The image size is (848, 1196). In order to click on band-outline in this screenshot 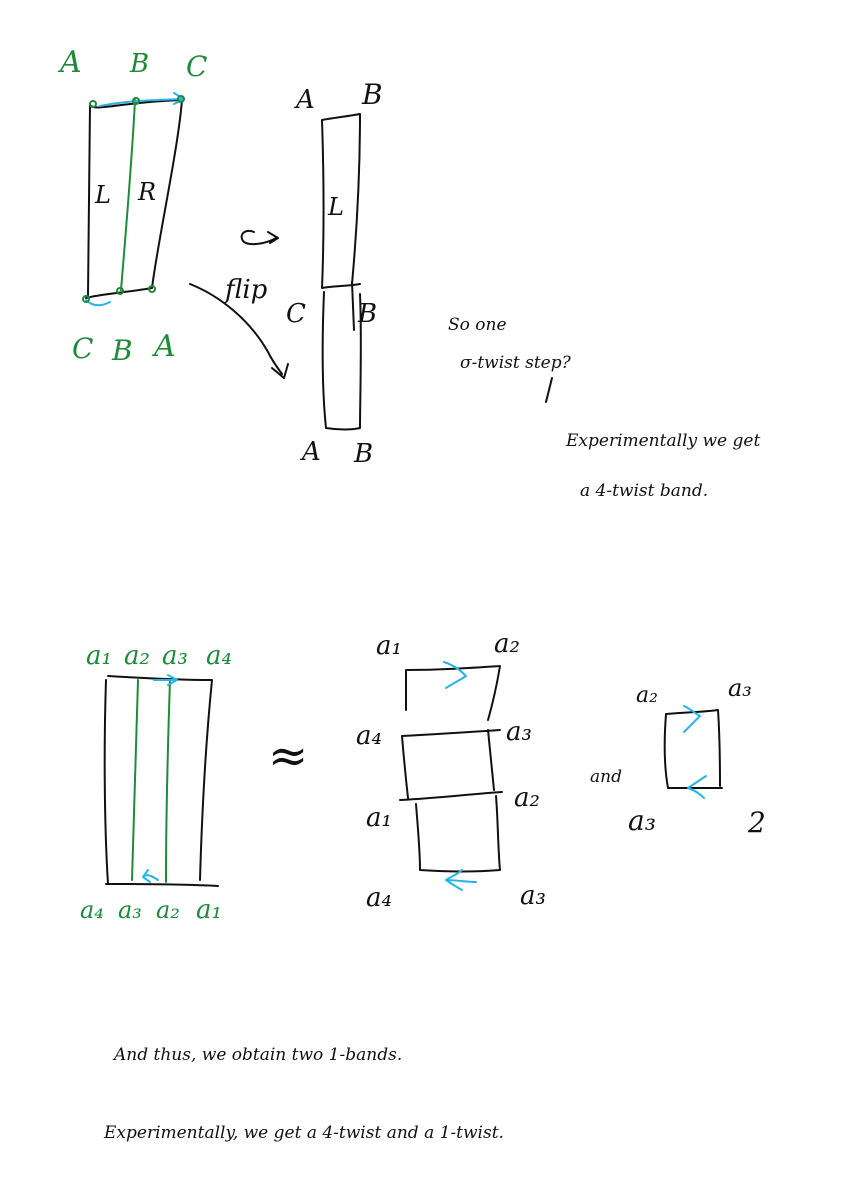, I will do `click(134, 199)`.